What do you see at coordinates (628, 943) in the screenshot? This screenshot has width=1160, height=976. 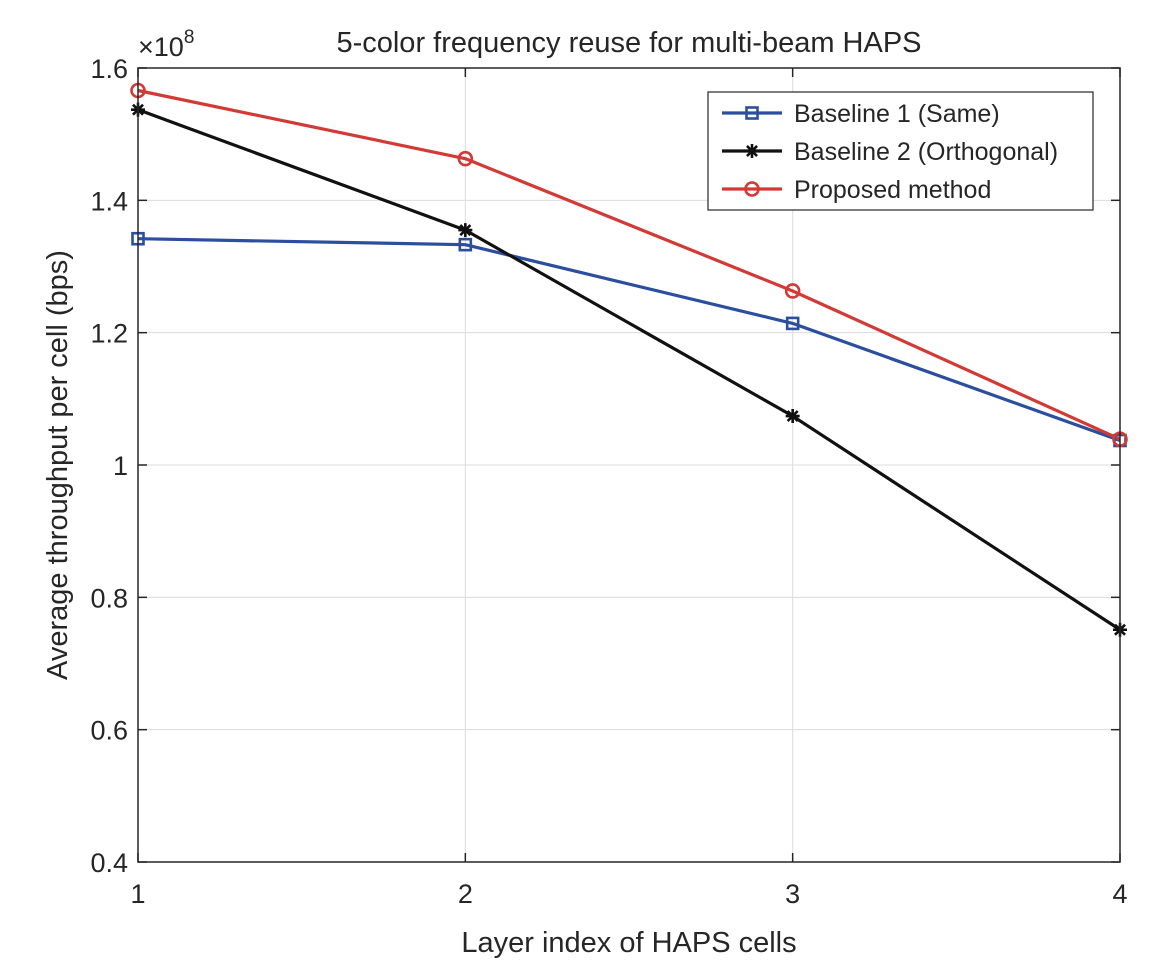 I see `x-axis-label: Layer index of HAPS cells` at bounding box center [628, 943].